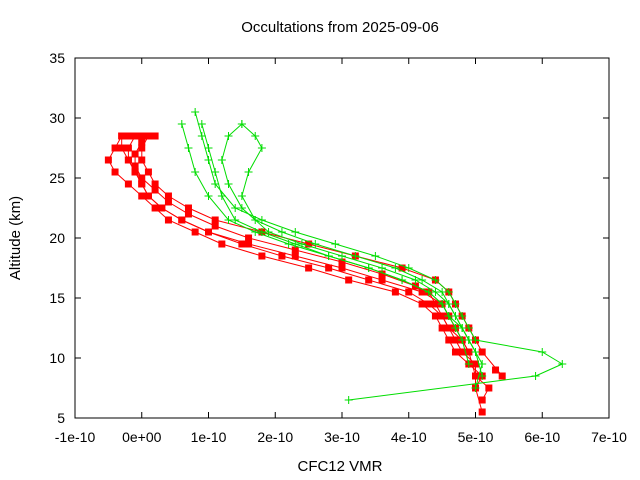 This screenshot has height=480, width=640. What do you see at coordinates (57, 298) in the screenshot?
I see `y-tick-label: 15` at bounding box center [57, 298].